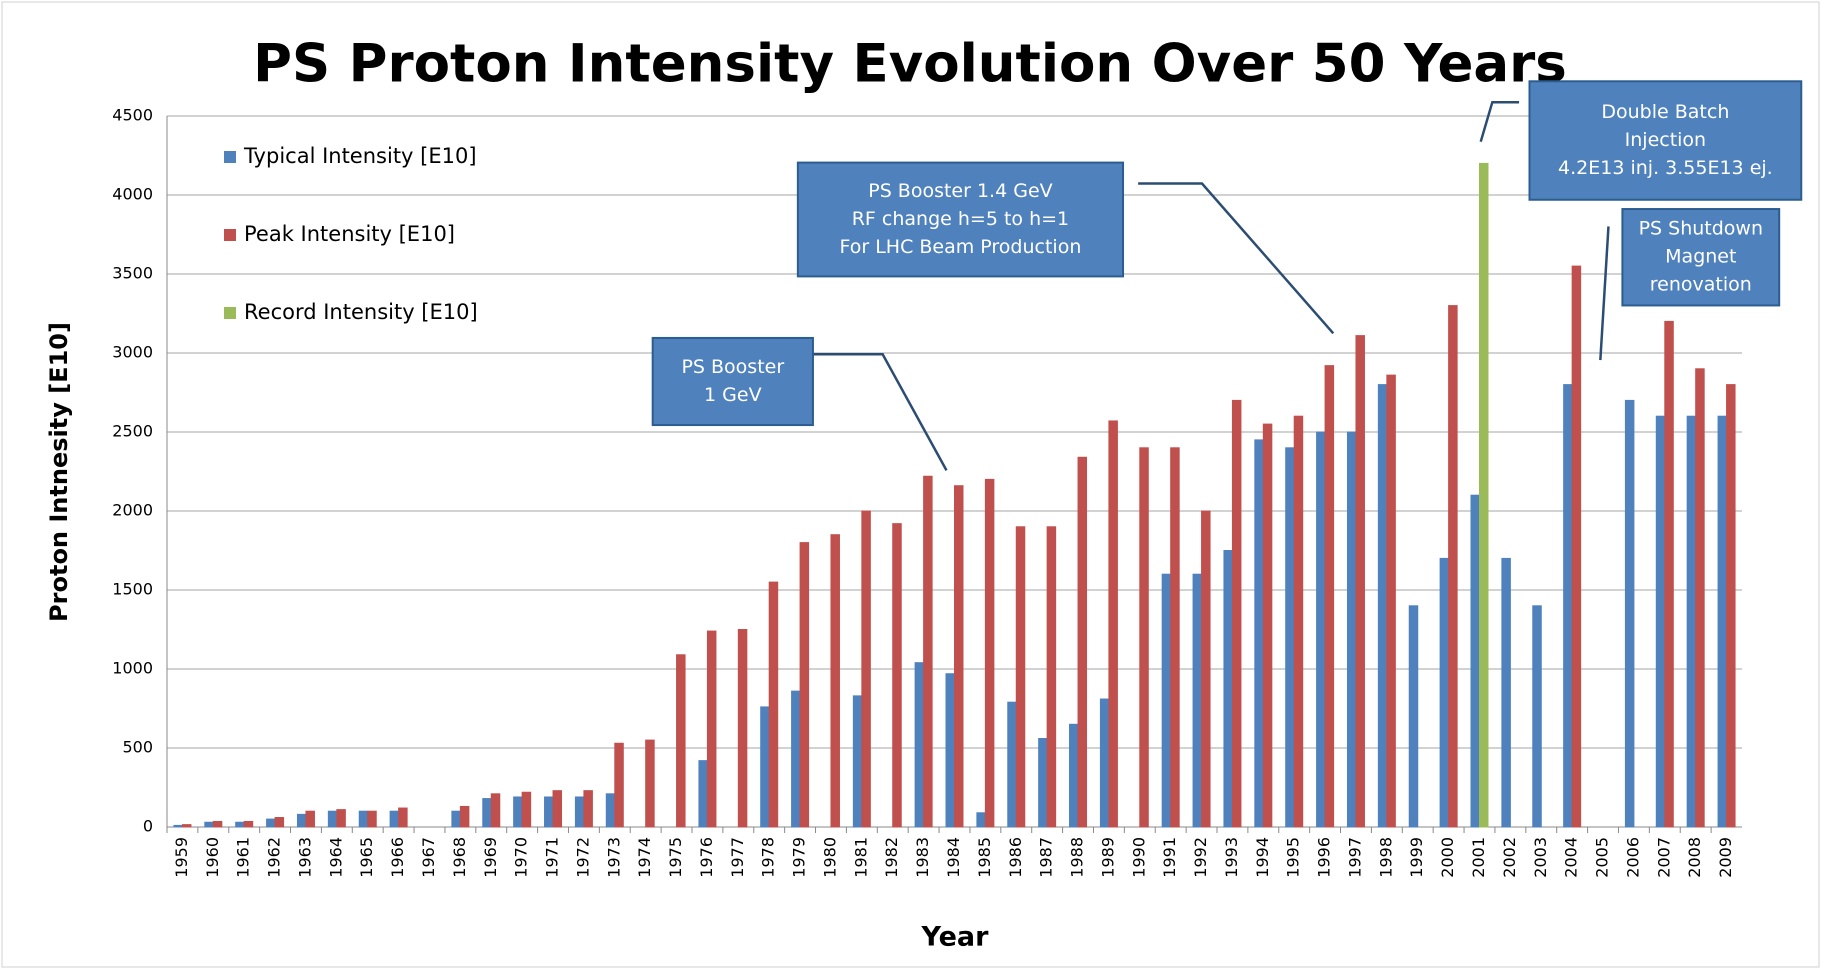 The width and height of the screenshot is (1821, 969). I want to click on x-tick-label: 2007, so click(1663, 857).